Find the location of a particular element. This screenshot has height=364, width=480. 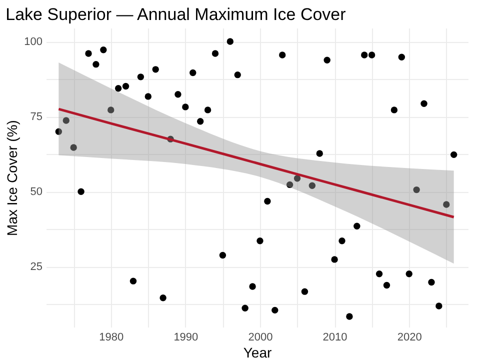

y-axis-title: Max Ice Cover (%) is located at coordinates (12, 178).